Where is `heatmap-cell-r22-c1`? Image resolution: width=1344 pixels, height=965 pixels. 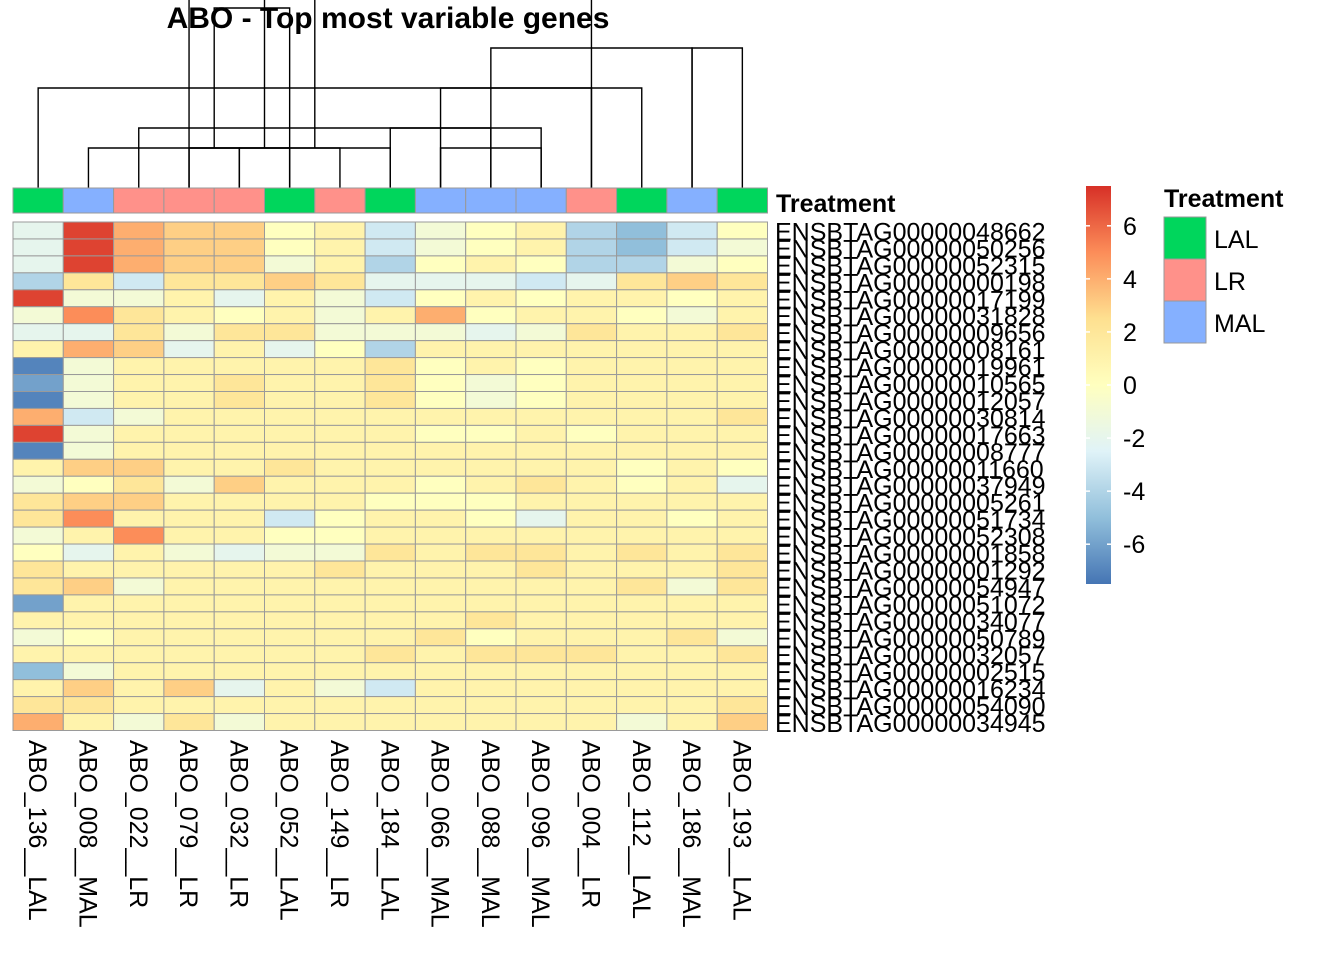 heatmap-cell-r22-c1 is located at coordinates (38, 586).